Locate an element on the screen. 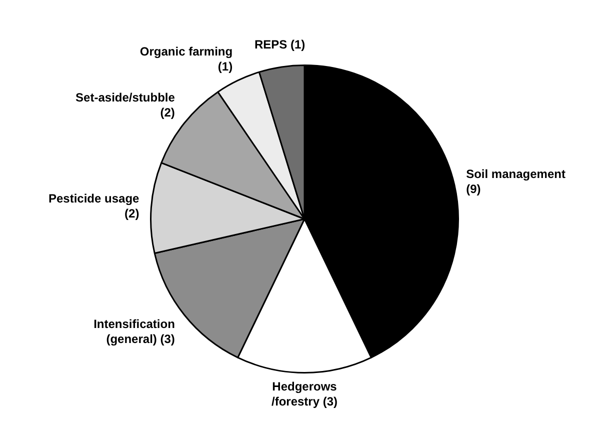  slice-label: Pesticide usage is located at coordinates (94, 198).